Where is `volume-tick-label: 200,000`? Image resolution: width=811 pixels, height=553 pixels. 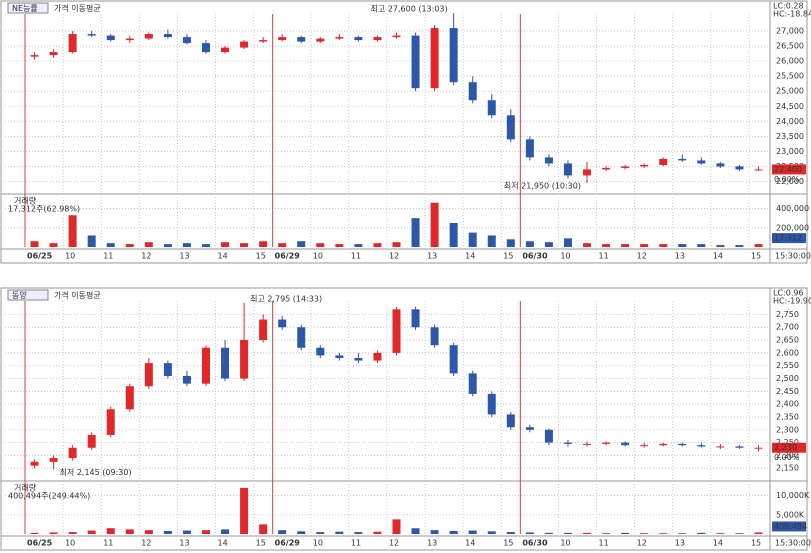
volume-tick-label: 200,000 is located at coordinates (792, 227).